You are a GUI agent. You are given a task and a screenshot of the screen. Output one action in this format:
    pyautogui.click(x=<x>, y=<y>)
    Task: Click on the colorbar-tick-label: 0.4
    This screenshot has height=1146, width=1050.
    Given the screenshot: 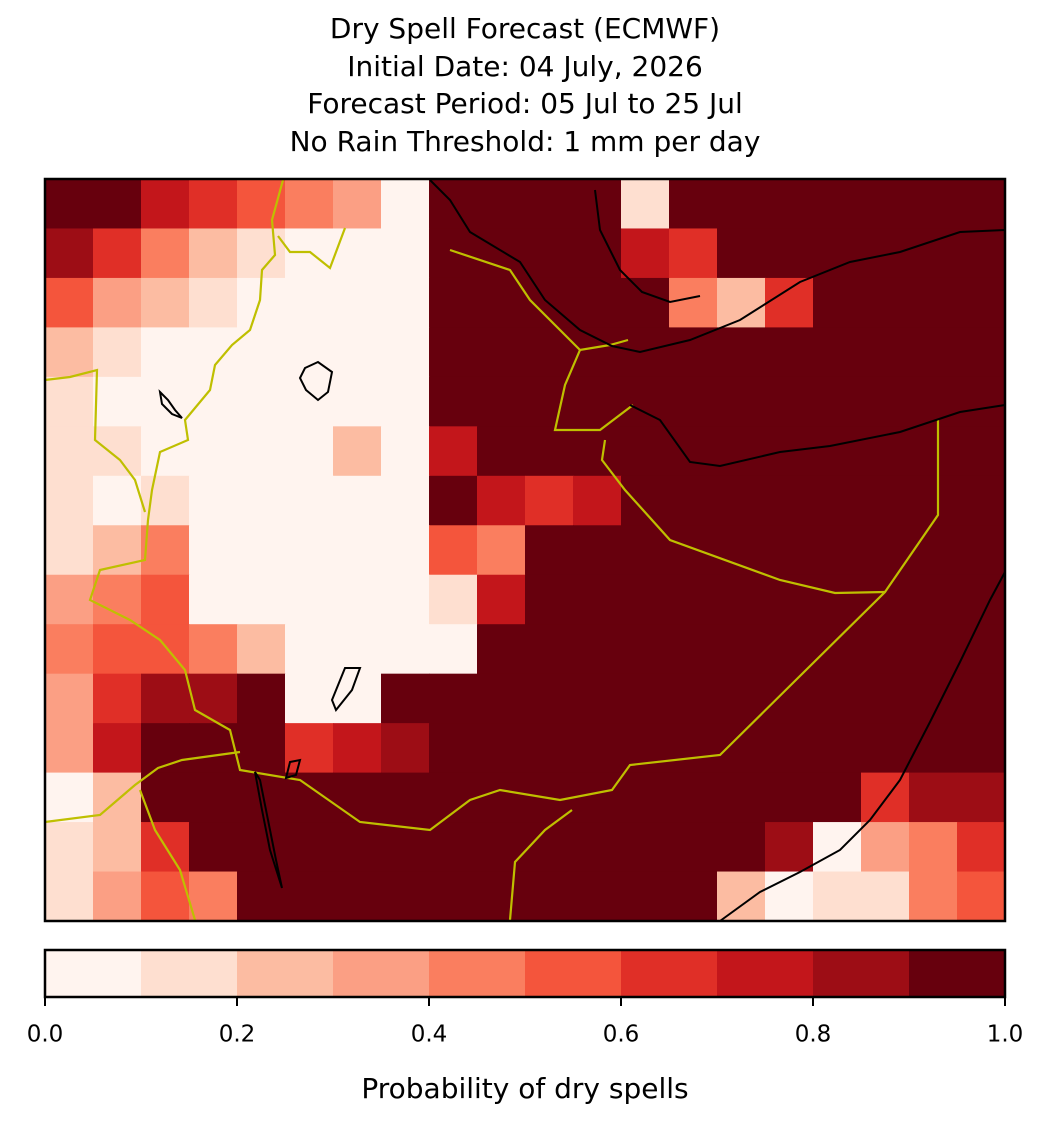 What is the action you would take?
    pyautogui.click(x=429, y=1035)
    